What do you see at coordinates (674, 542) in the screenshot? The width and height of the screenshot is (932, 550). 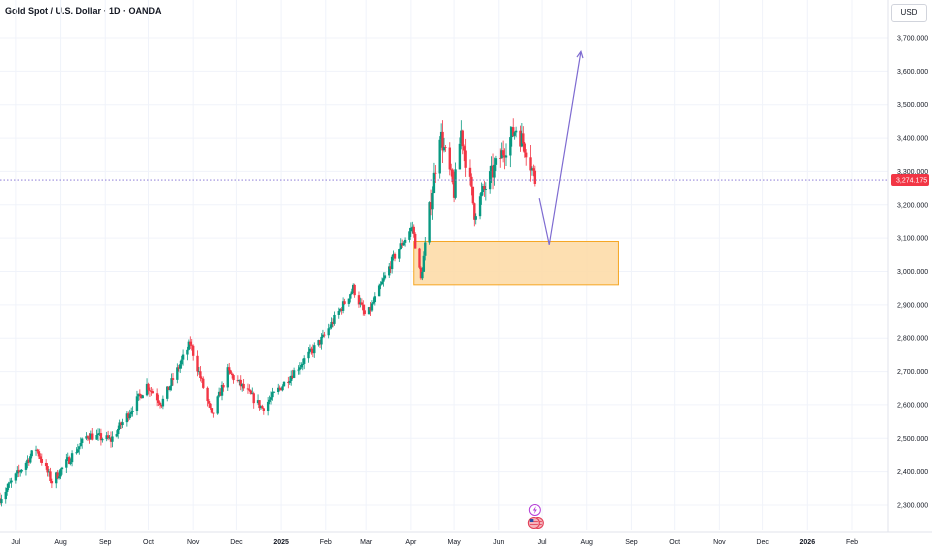 I see `x-tick-label: Oct` at bounding box center [674, 542].